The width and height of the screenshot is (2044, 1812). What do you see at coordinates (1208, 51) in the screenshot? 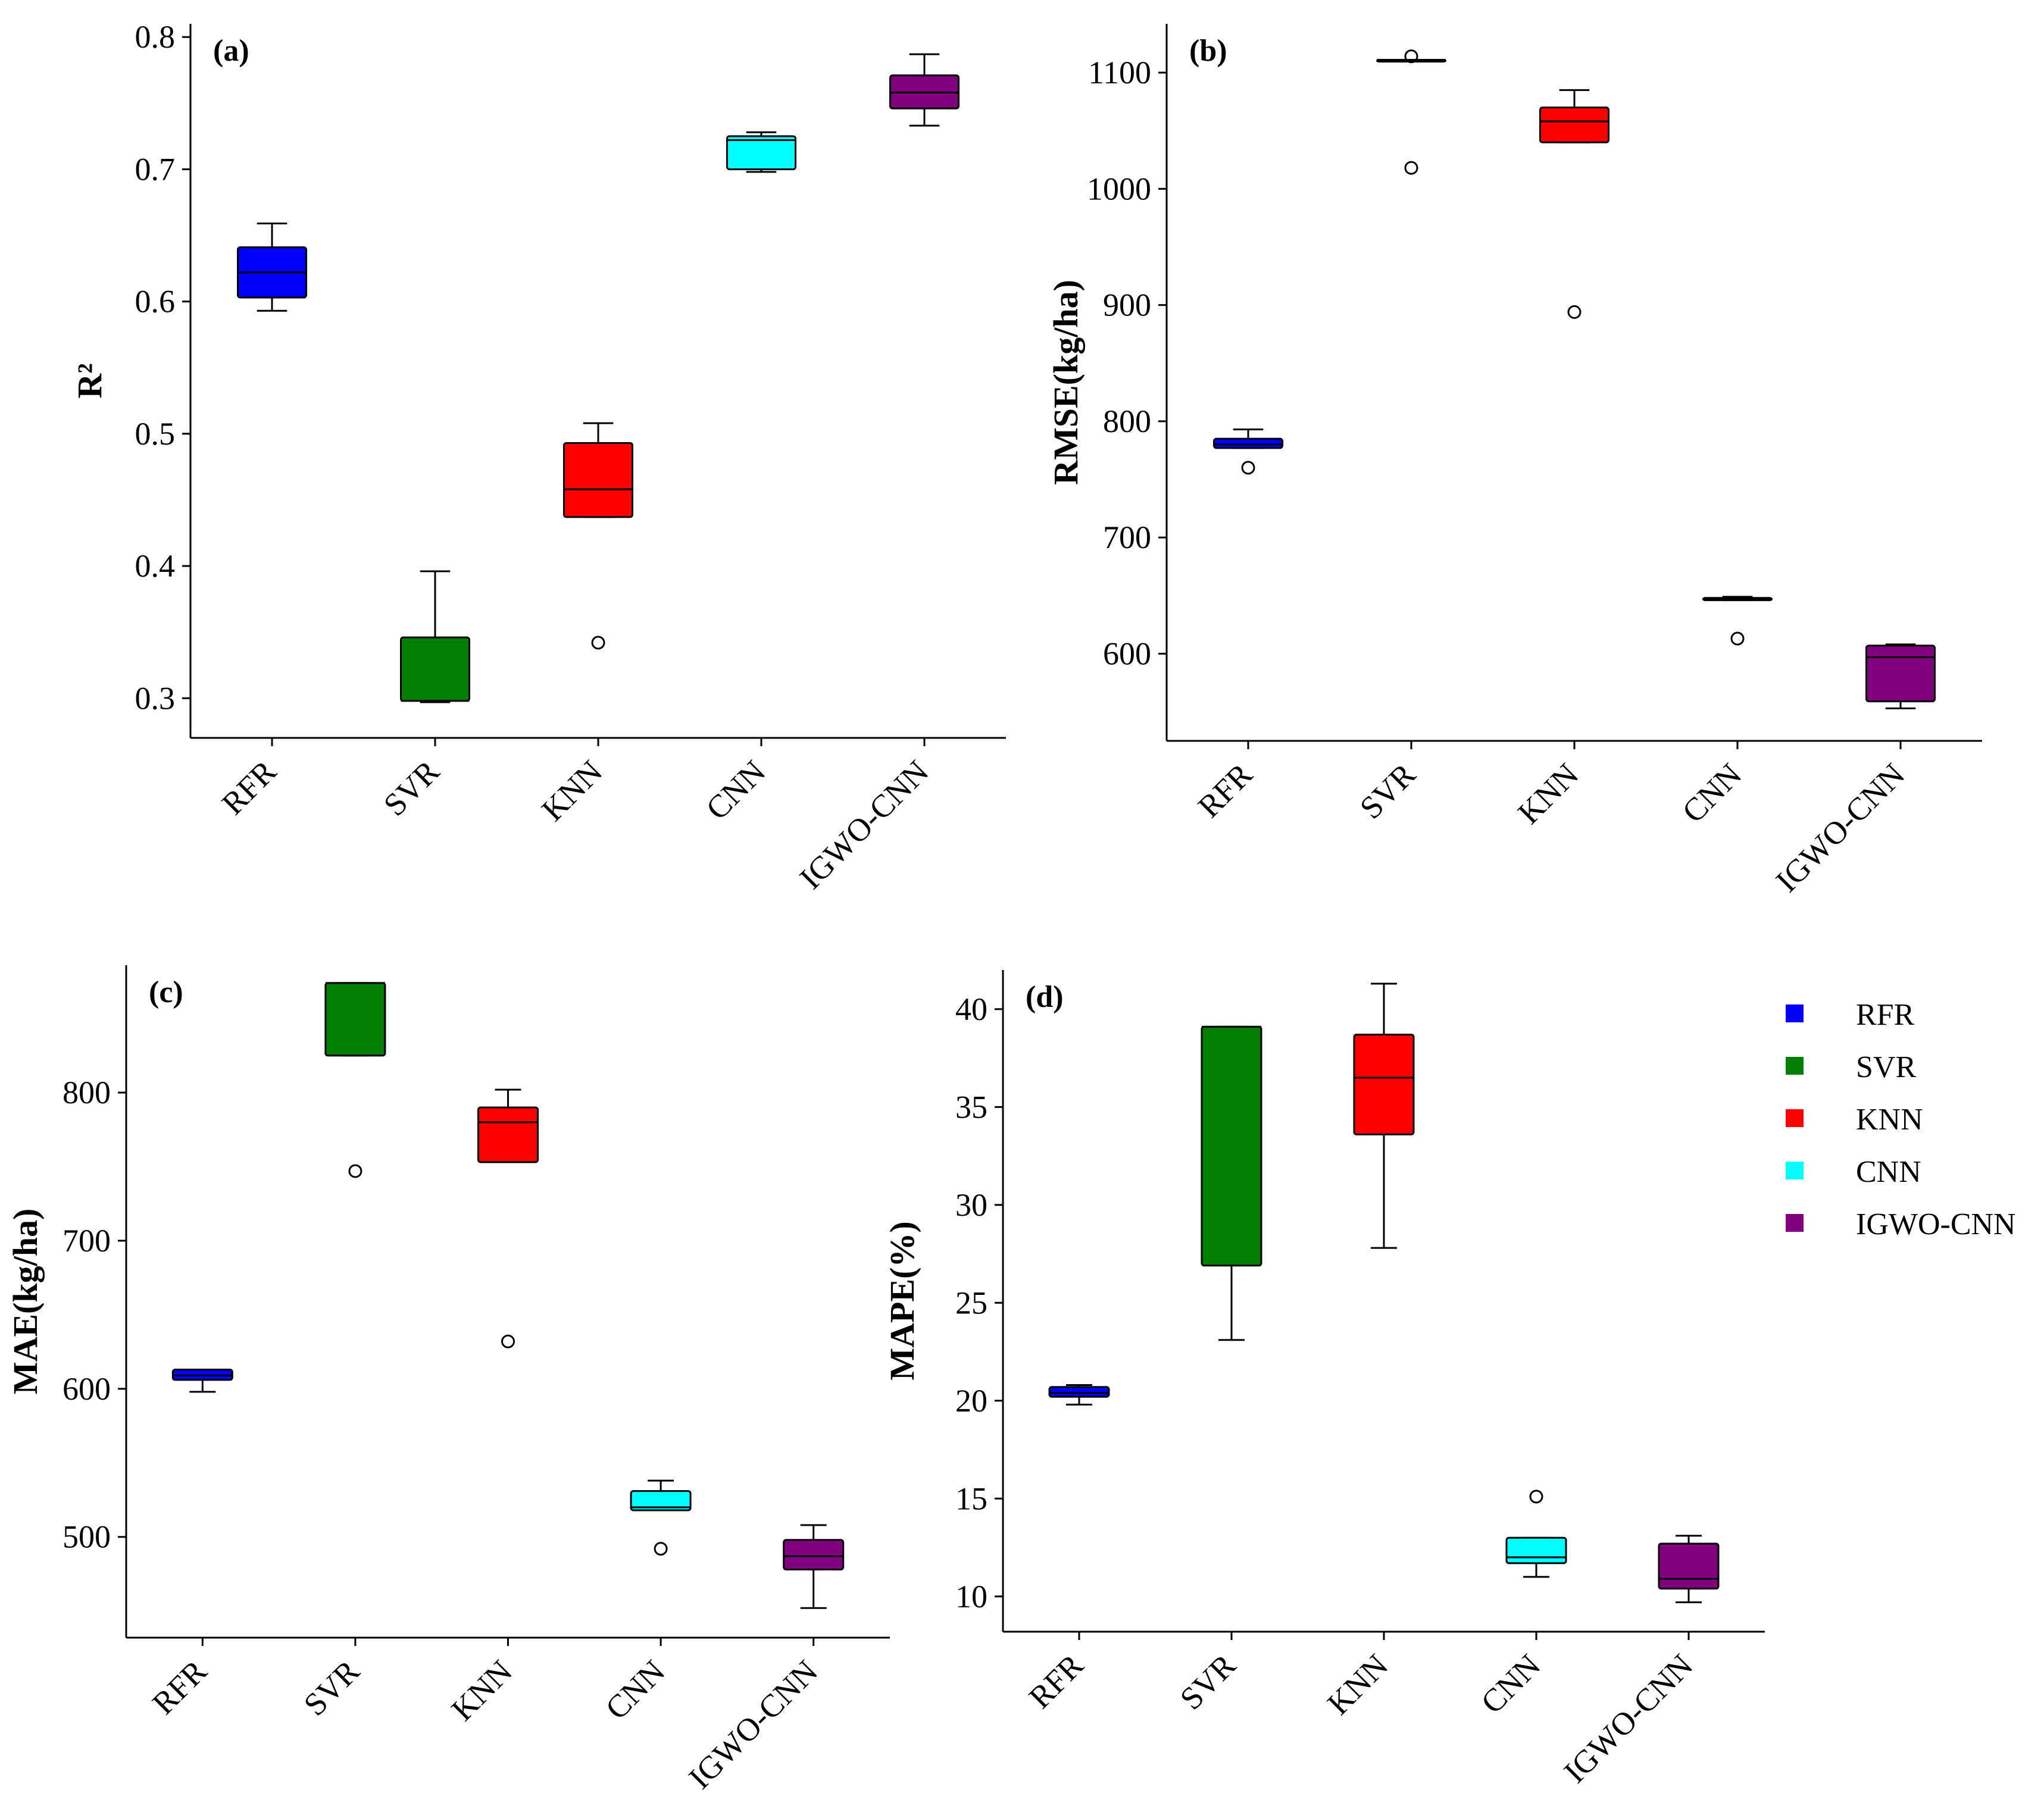
I see `panel-label: (b)` at bounding box center [1208, 51].